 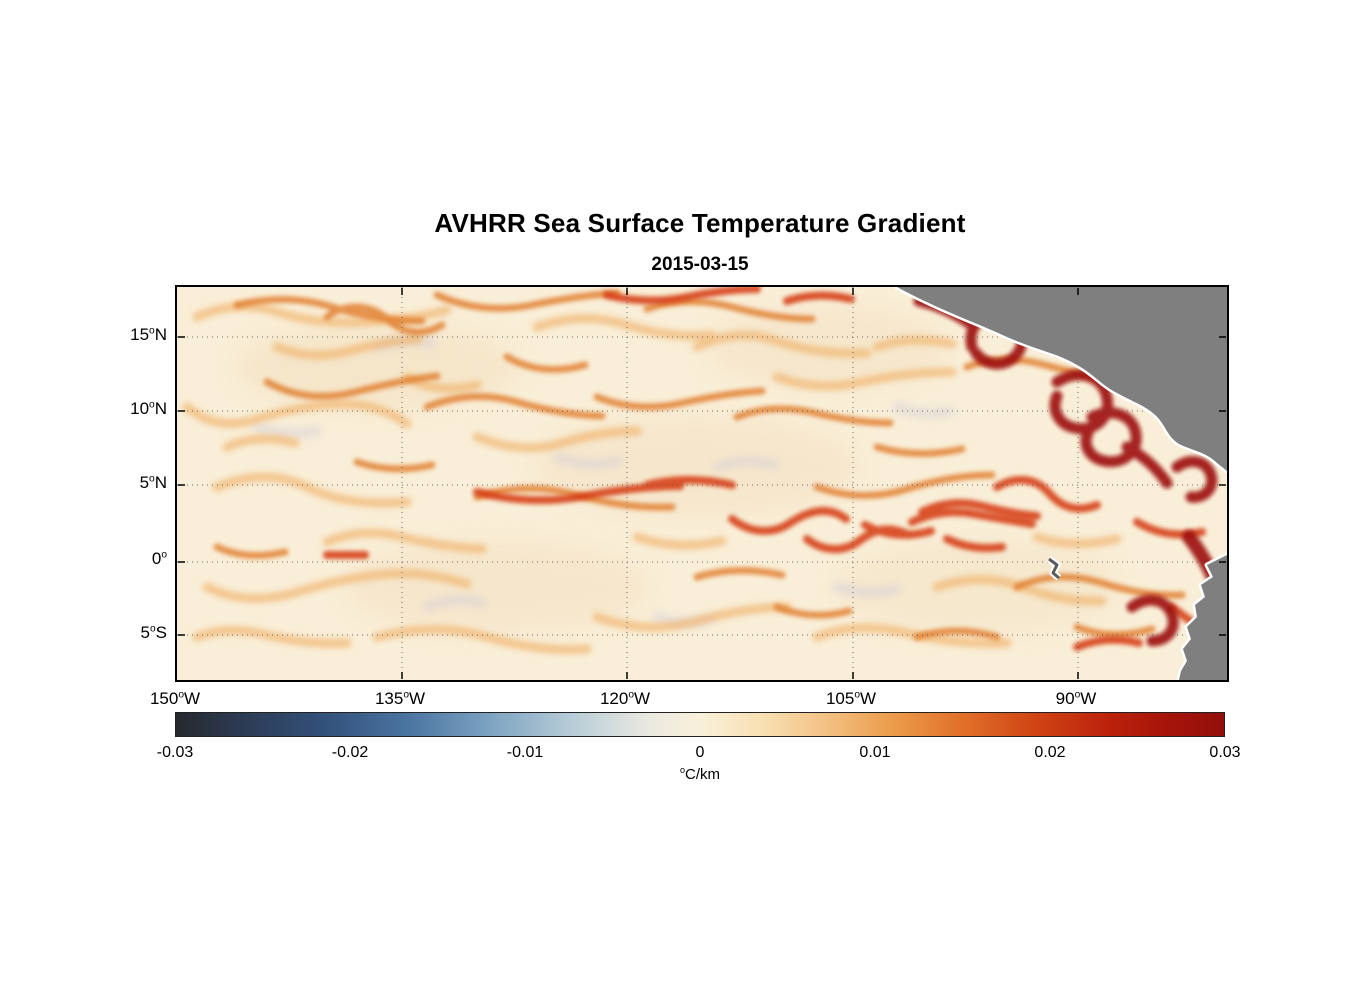 What do you see at coordinates (1050, 752) in the screenshot?
I see `colorbar-tick-002: 0.02` at bounding box center [1050, 752].